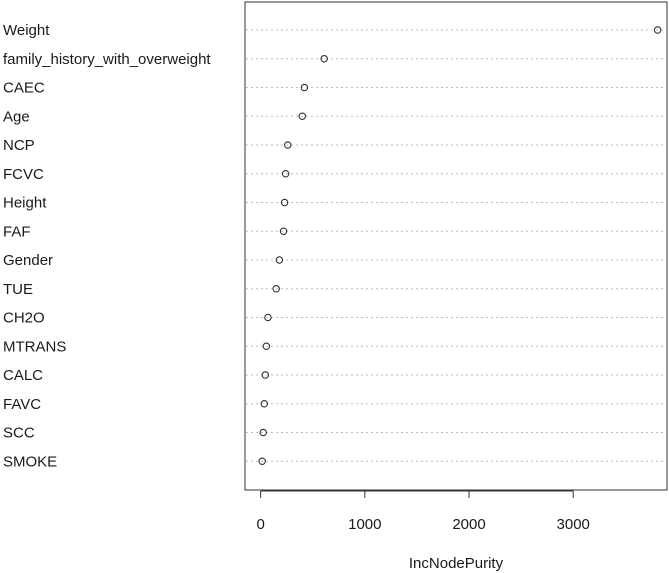  I want to click on variable-label: CH2O, so click(24, 318).